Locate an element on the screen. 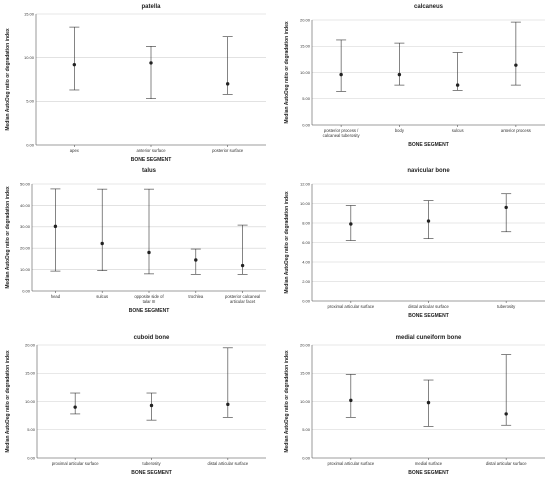  y-tick-label: 4.00 is located at coordinates (306, 261).